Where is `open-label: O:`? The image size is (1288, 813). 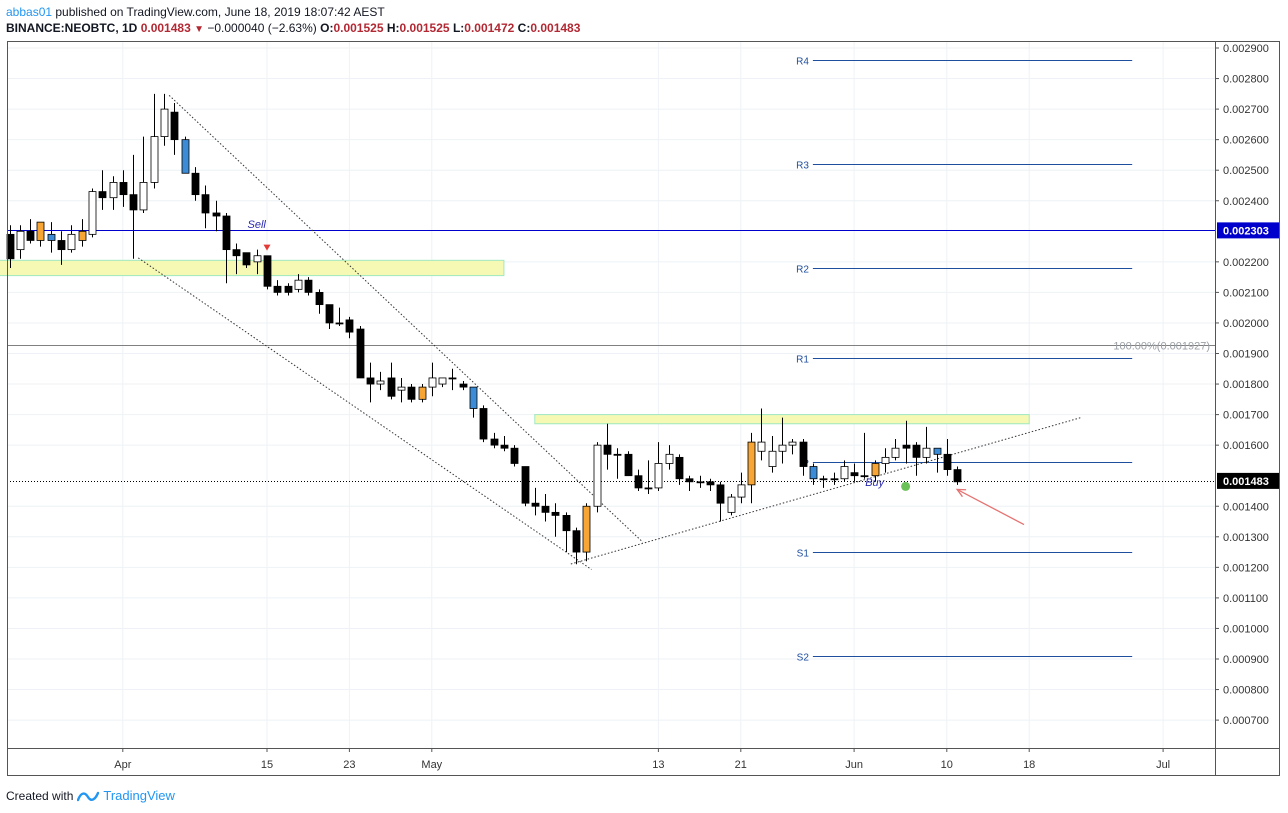 open-label: O: is located at coordinates (327, 28).